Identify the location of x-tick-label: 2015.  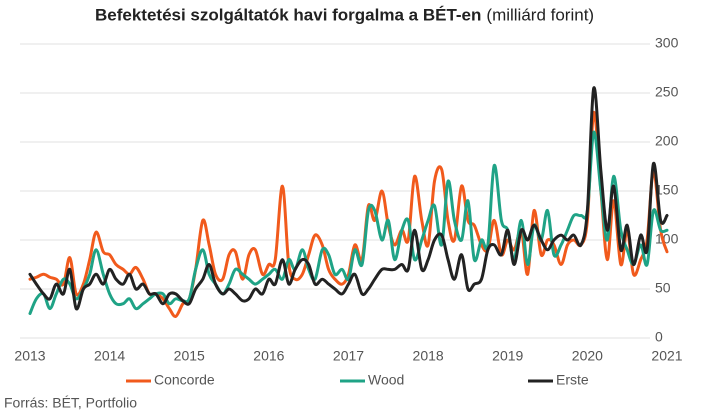
(189, 356).